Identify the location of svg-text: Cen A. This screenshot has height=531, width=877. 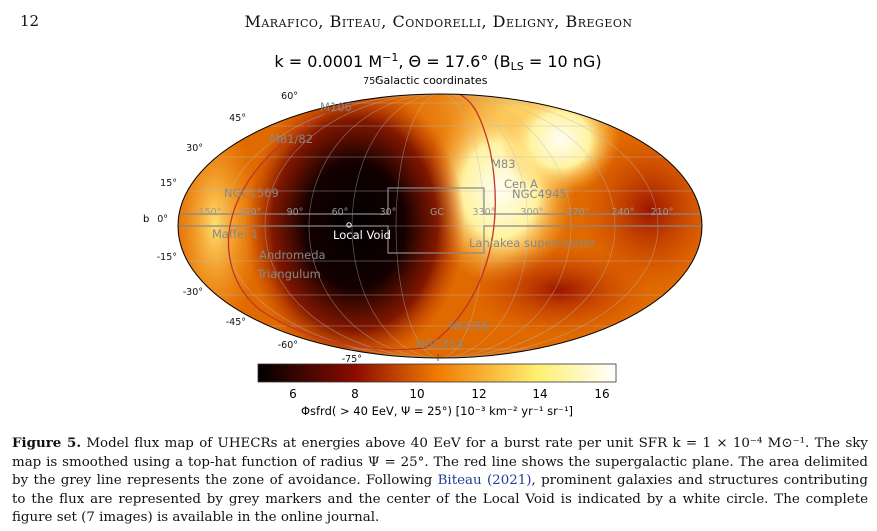
(521, 184).